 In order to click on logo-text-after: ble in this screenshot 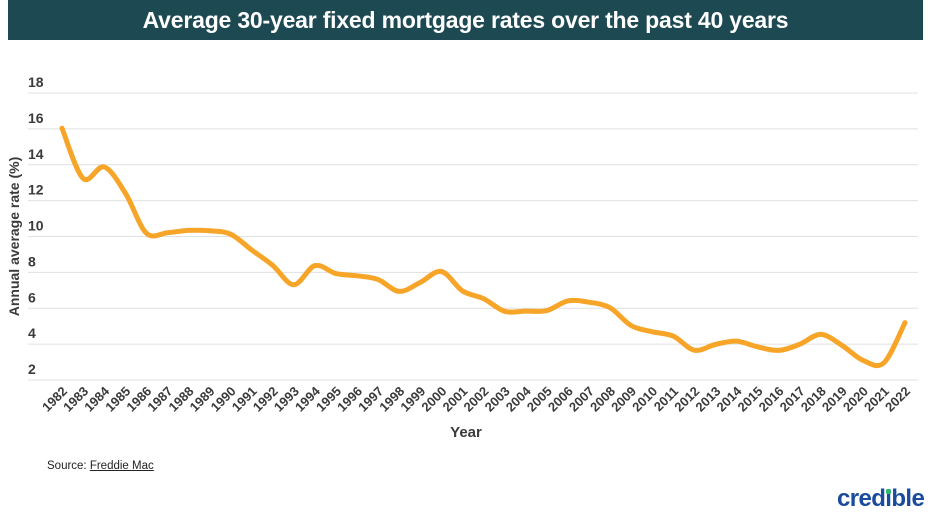, I will do `click(908, 498)`.